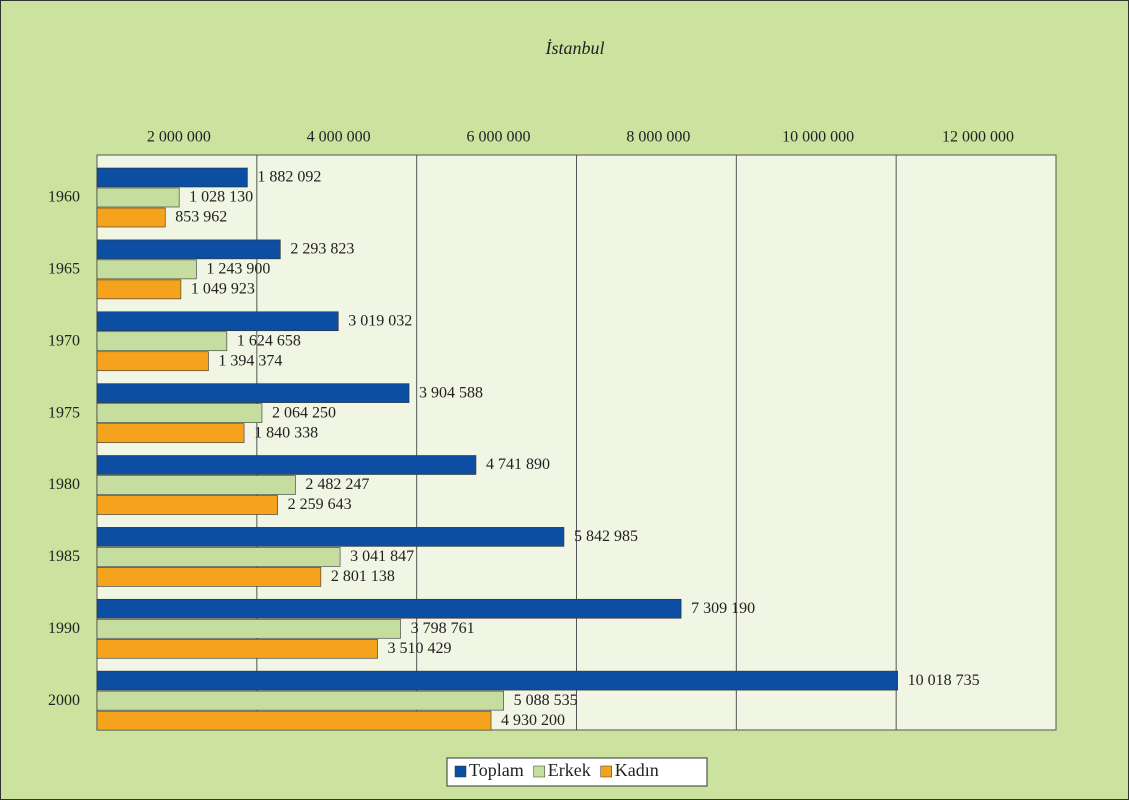  I want to click on y-tick-label: 1960, so click(64, 197).